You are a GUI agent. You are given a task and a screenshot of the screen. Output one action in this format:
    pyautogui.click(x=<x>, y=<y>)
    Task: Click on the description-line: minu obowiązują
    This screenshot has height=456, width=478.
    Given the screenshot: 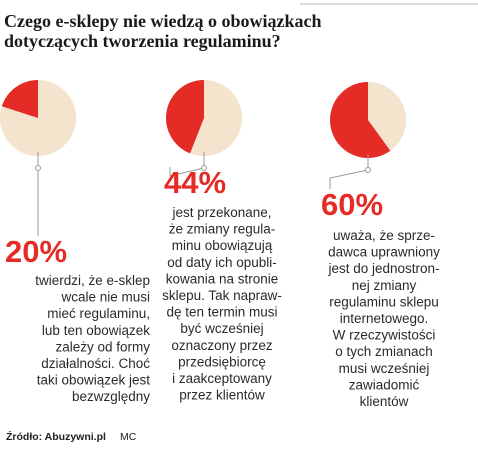 What is the action you would take?
    pyautogui.click(x=222, y=245)
    